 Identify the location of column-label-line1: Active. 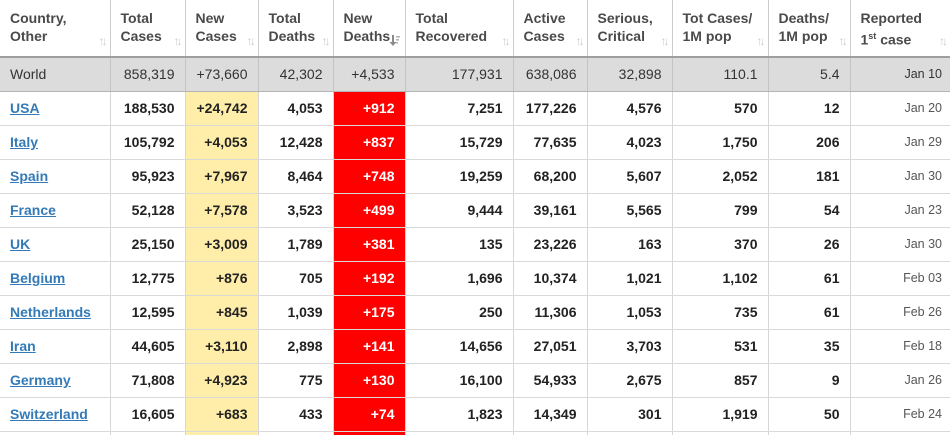
(544, 18).